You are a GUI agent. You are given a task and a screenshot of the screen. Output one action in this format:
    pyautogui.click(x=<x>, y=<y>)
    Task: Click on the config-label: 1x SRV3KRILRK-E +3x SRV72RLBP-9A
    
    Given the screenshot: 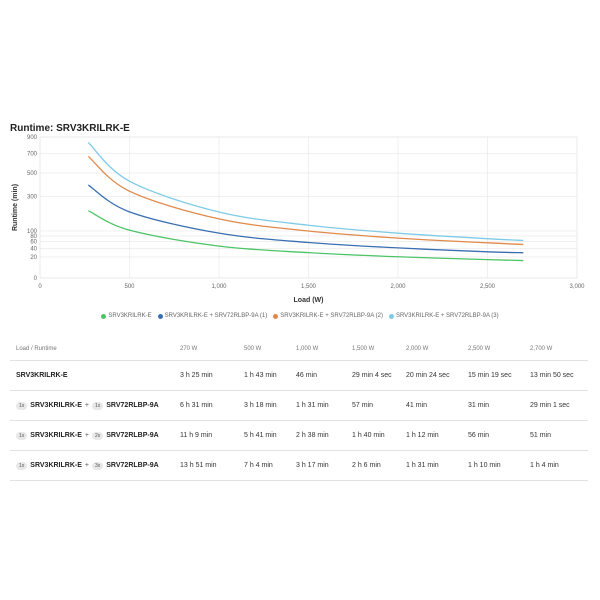 What is the action you would take?
    pyautogui.click(x=87, y=465)
    